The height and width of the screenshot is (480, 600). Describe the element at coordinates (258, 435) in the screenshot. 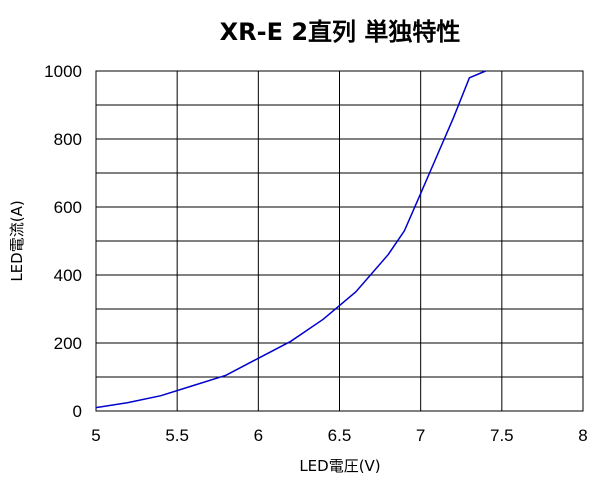

I see `x-tick-label: 6` at that location.